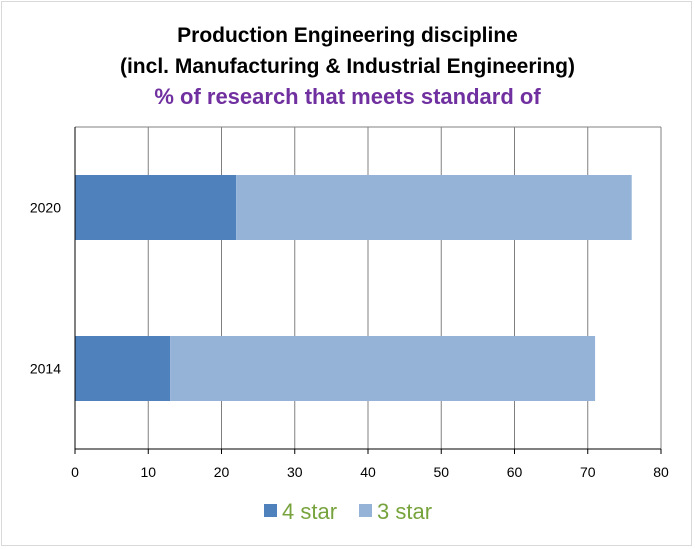  Describe the element at coordinates (441, 472) in the screenshot. I see `x-tick-label: 50` at that location.